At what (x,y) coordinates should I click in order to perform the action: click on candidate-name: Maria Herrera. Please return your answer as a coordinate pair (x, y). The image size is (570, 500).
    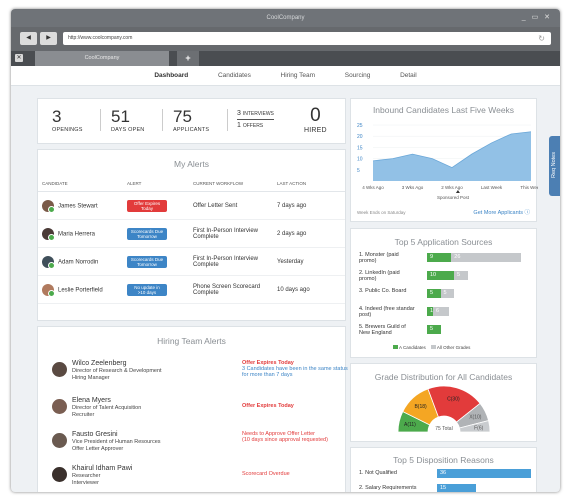
    Looking at the image, I should click on (77, 234).